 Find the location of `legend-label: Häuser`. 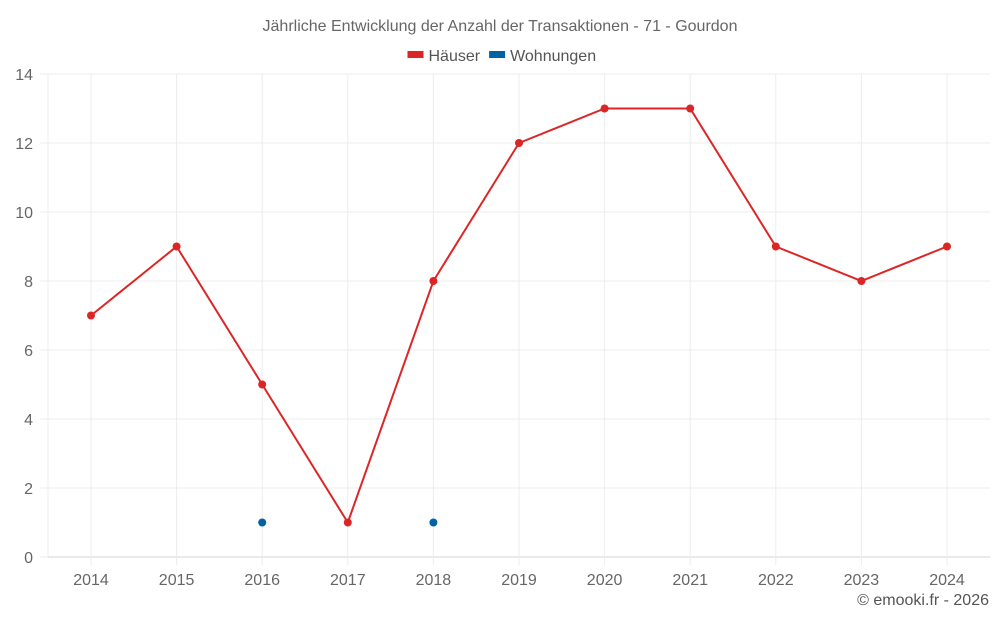

legend-label: Häuser is located at coordinates (455, 56).